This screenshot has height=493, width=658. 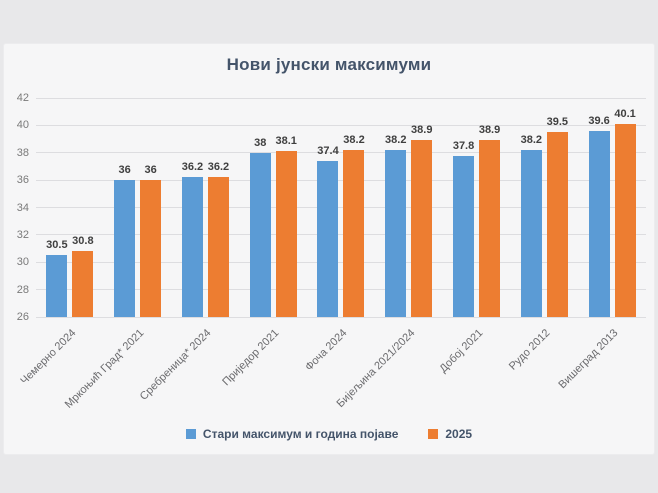 What do you see at coordinates (22, 152) in the screenshot?
I see `y-axis-tick-label: 38` at bounding box center [22, 152].